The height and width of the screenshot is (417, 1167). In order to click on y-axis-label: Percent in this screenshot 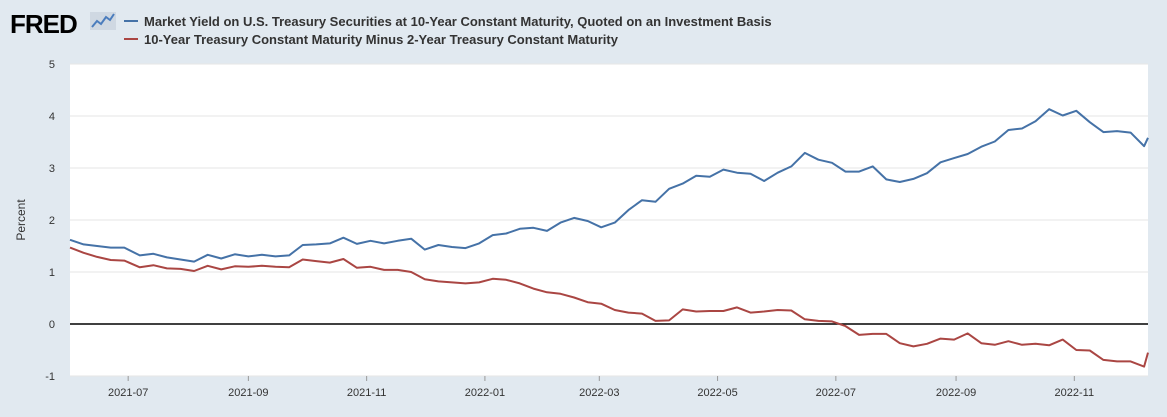, I will do `click(21, 220)`.